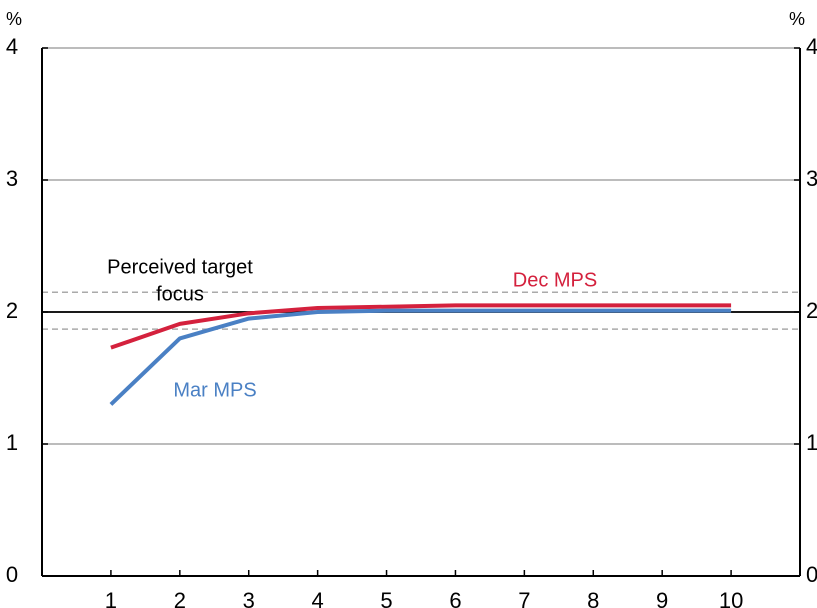 This screenshot has width=817, height=608. What do you see at coordinates (797, 19) in the screenshot?
I see `y2-unit: %` at bounding box center [797, 19].